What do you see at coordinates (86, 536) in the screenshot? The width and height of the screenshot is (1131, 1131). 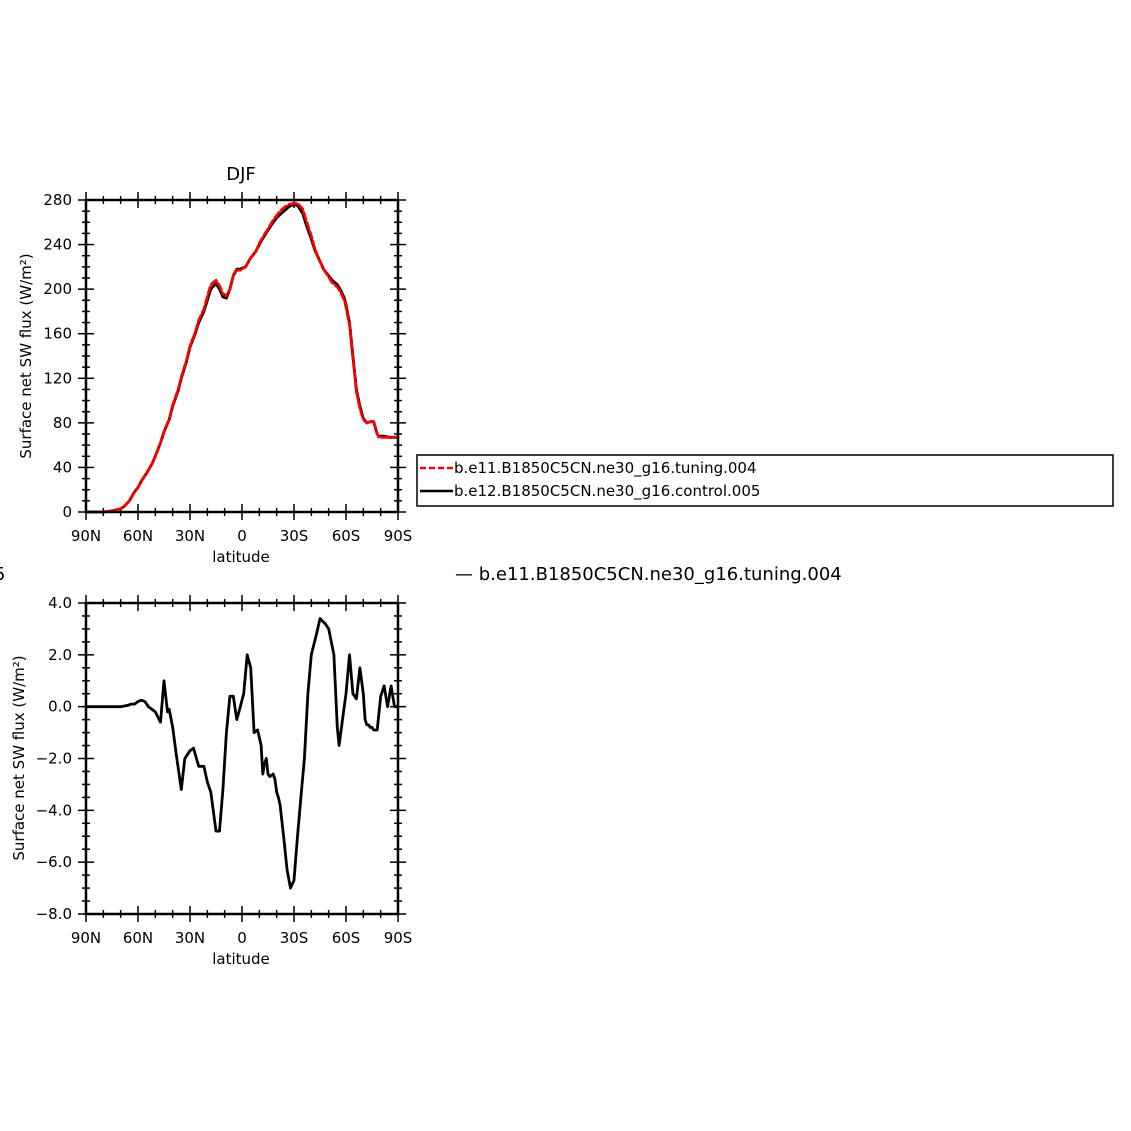 I see `top-chart-x-tick-label: 90N` at bounding box center [86, 536].